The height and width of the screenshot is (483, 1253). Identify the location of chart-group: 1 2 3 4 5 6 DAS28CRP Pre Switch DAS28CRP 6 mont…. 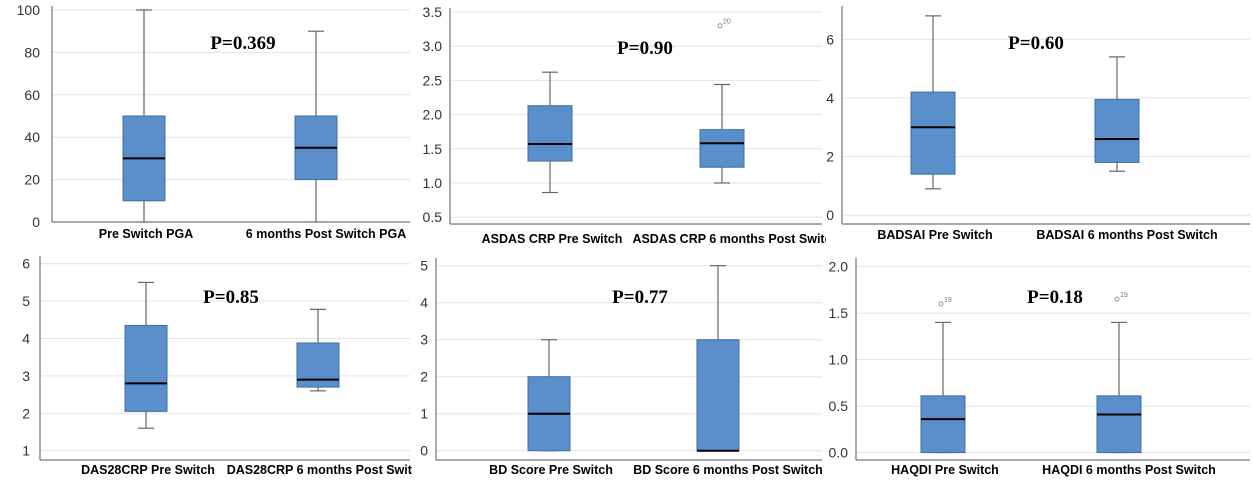
(217, 366).